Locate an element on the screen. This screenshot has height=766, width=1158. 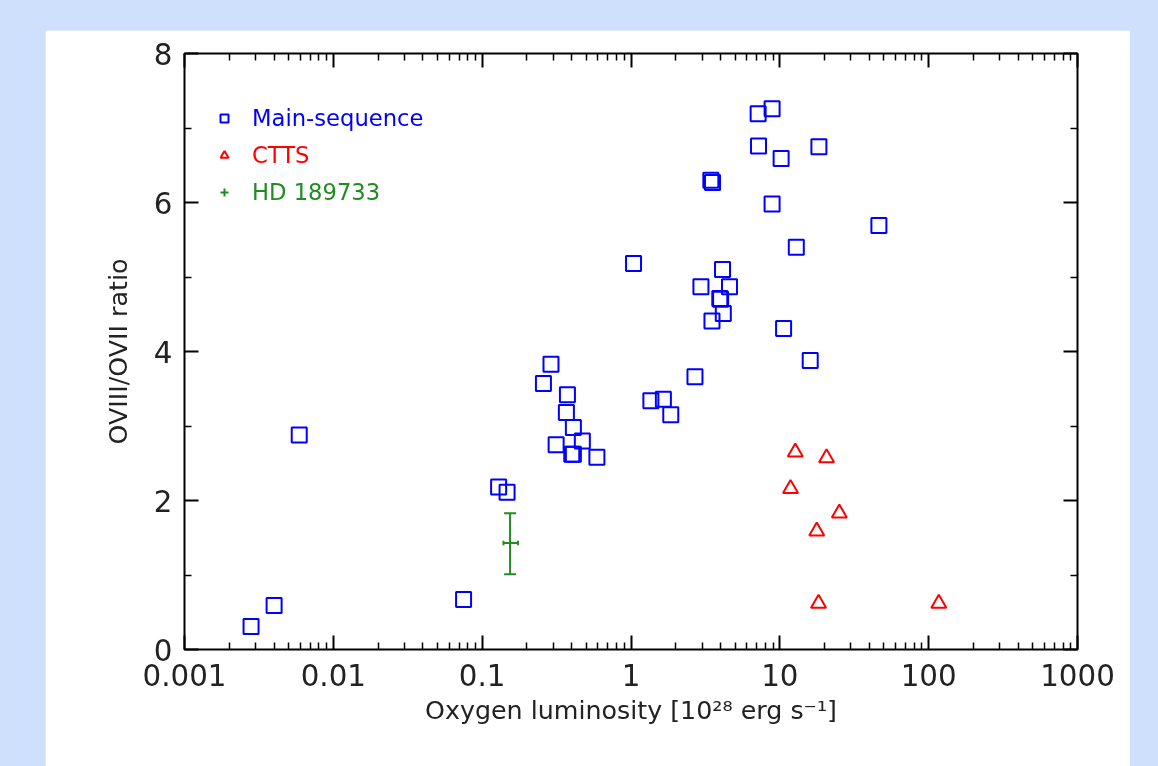
legend-label: Main-sequence is located at coordinates (338, 118).